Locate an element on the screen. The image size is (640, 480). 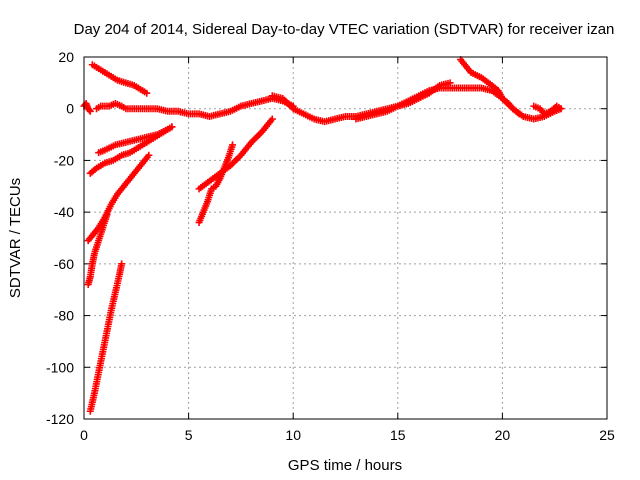
y-tick-label: -80 is located at coordinates (64, 316).